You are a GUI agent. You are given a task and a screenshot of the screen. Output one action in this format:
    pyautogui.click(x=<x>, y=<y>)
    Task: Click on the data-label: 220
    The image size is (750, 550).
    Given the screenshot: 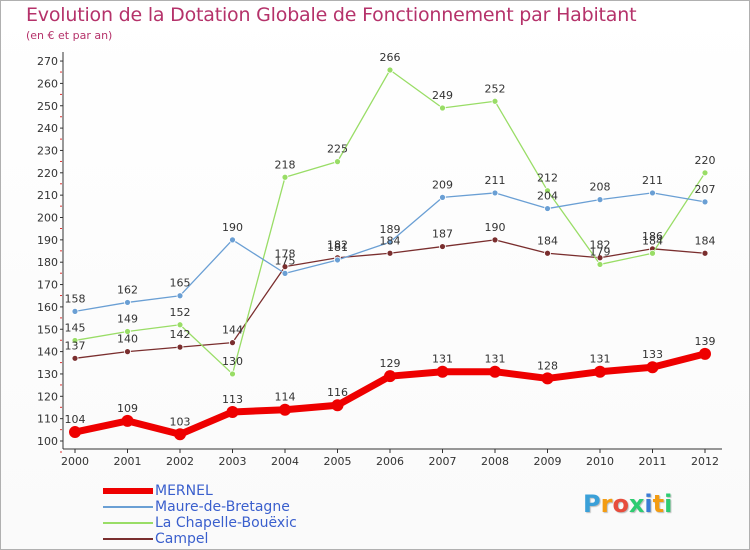 What is the action you would take?
    pyautogui.click(x=705, y=160)
    